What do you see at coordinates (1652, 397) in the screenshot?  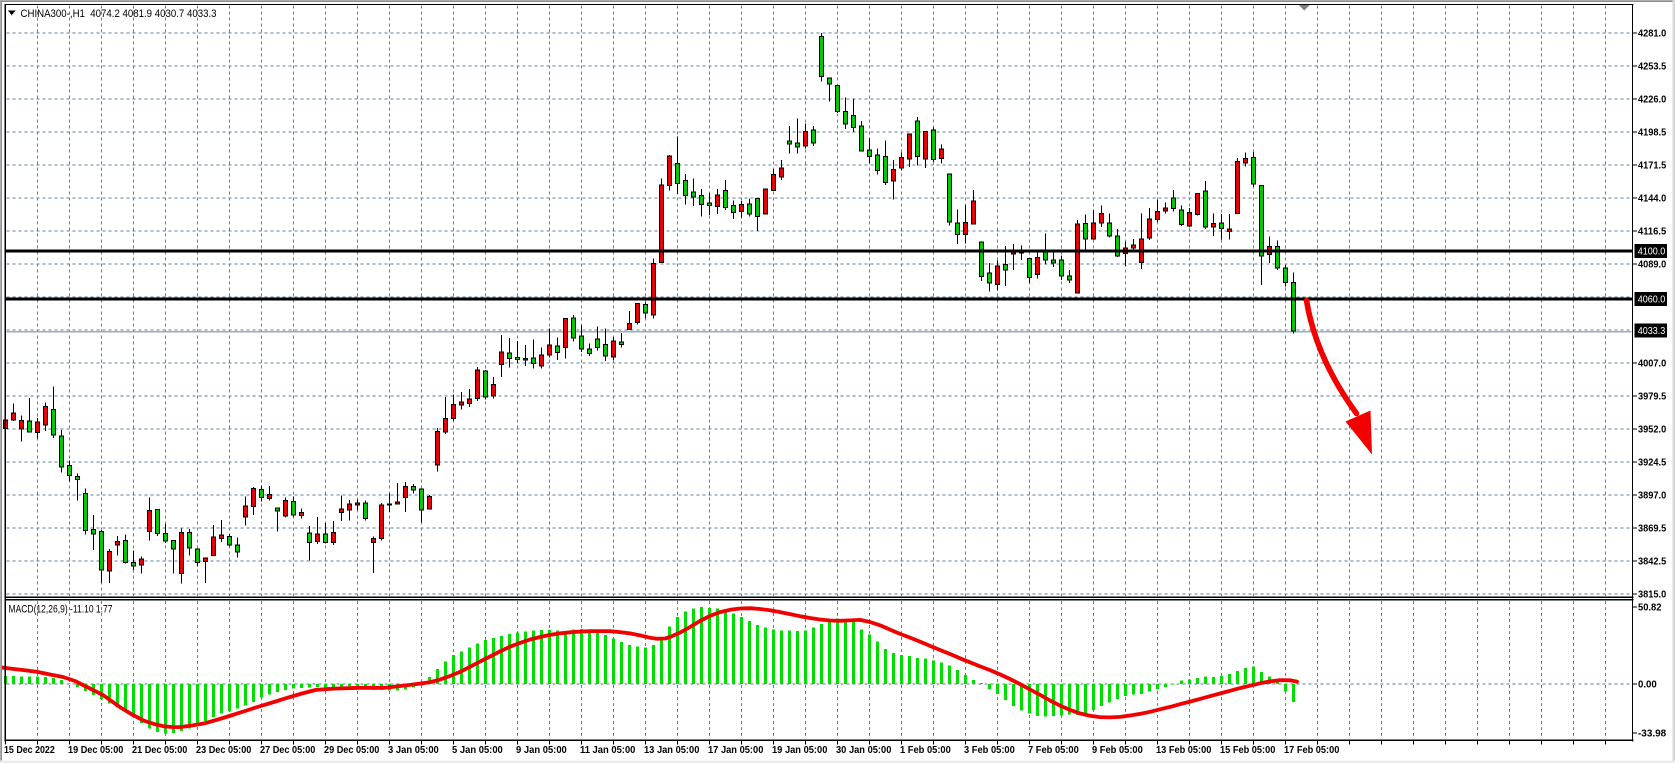 I see `svg-text: 3979.5` at bounding box center [1652, 397].